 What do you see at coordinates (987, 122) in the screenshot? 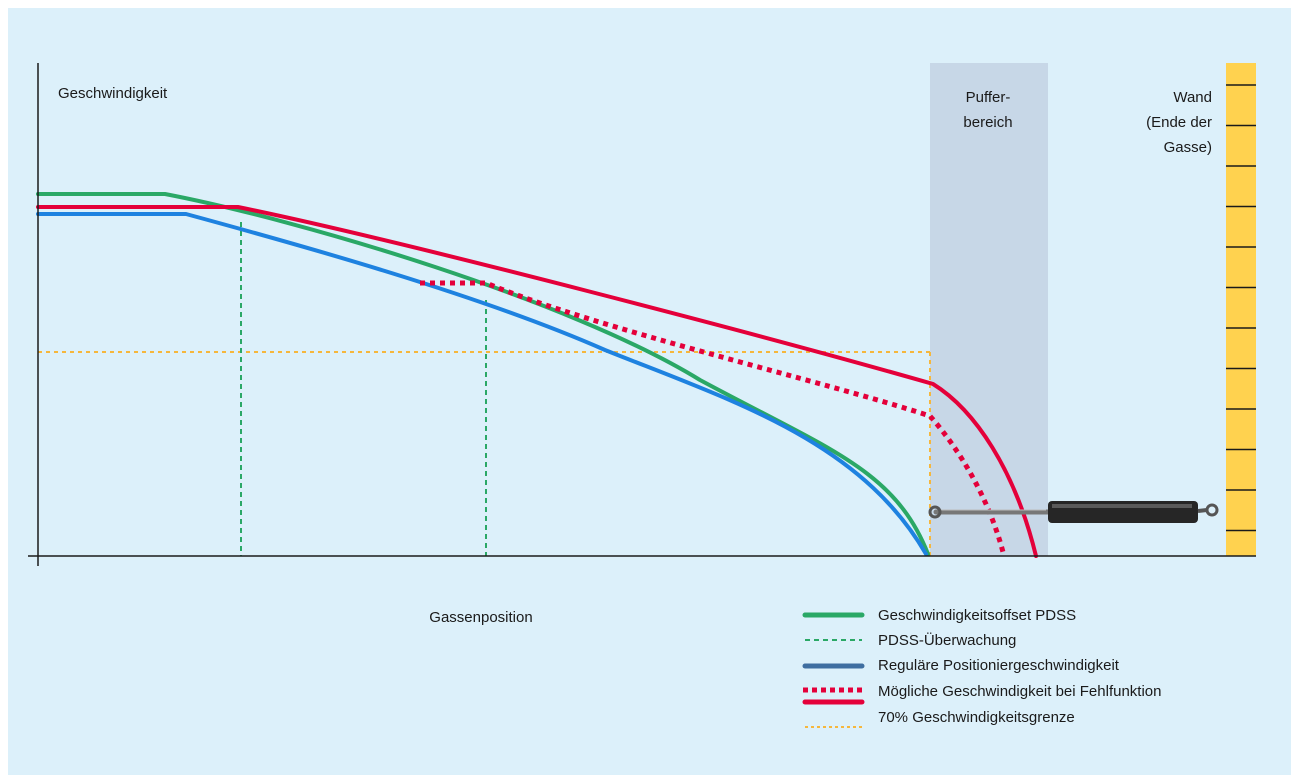
I see `buffer-zone-label-line2: bereich` at bounding box center [987, 122].